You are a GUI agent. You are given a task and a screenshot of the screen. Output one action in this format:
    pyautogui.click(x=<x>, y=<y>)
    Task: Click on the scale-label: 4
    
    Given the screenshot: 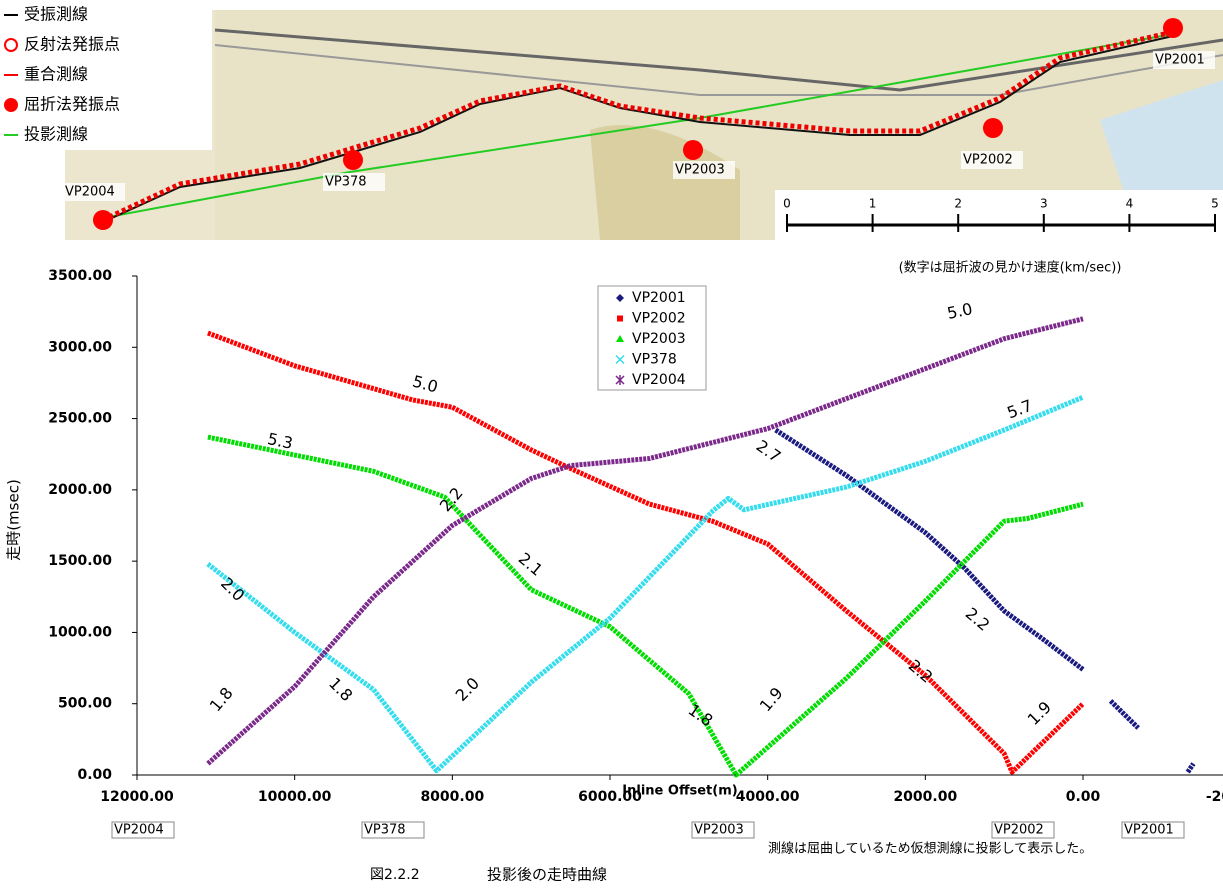 What is the action you would take?
    pyautogui.click(x=1130, y=204)
    